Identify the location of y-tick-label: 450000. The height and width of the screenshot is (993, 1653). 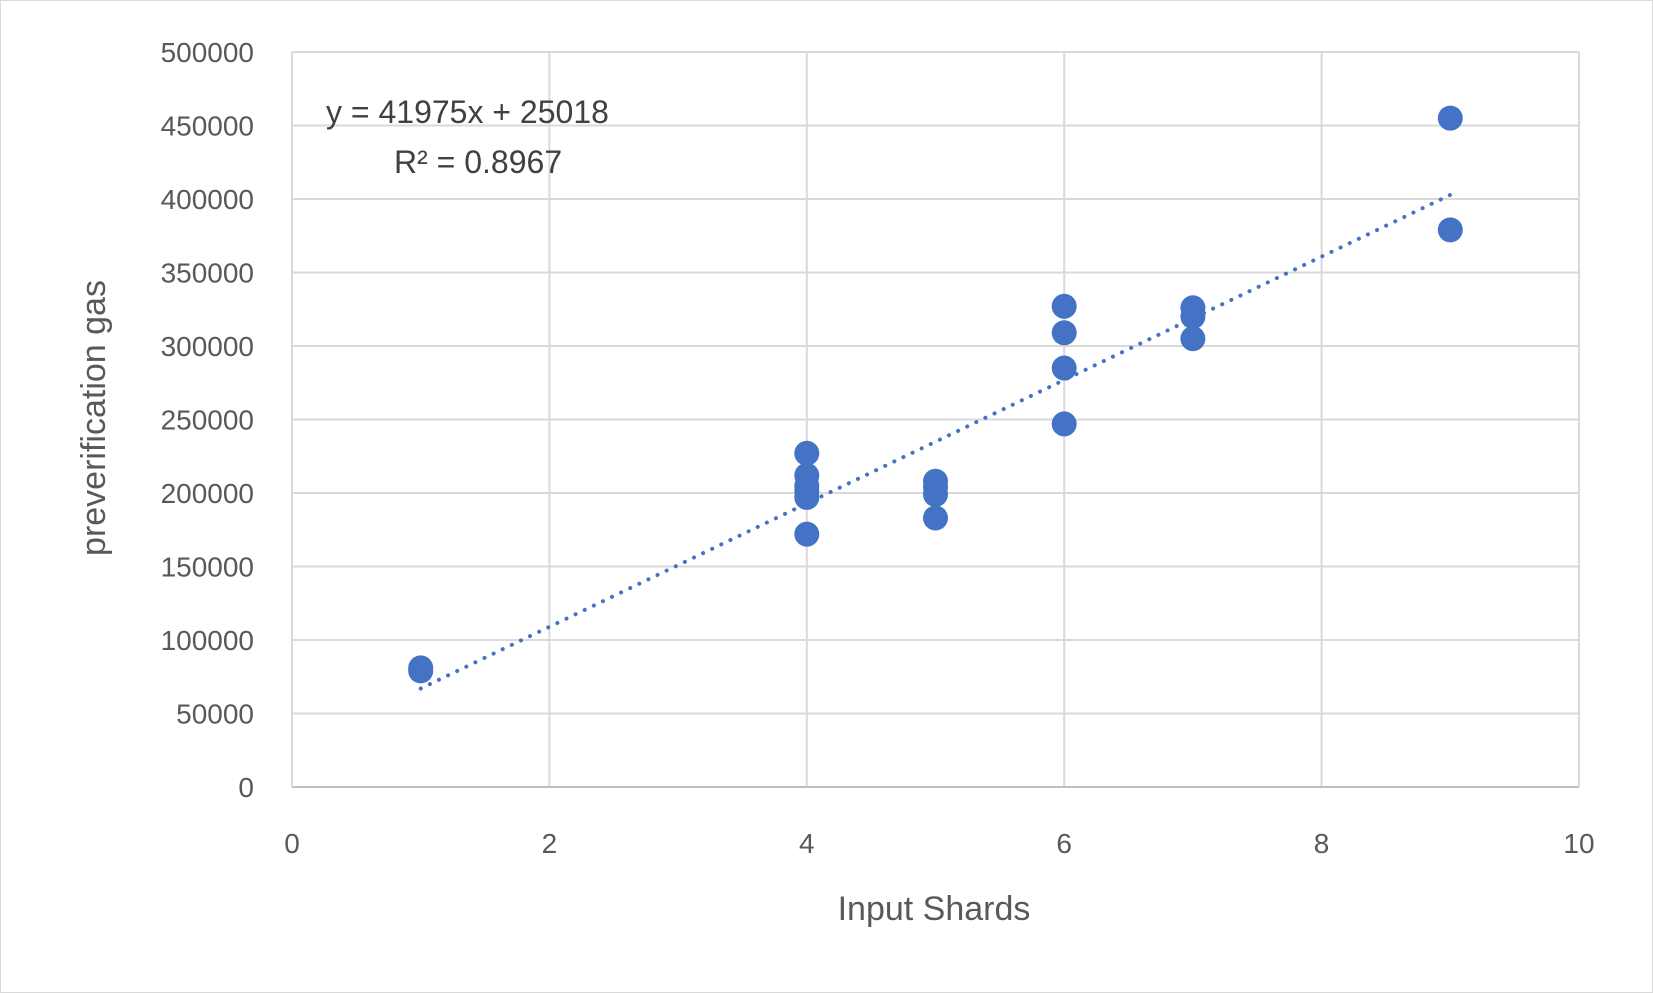
(207, 126).